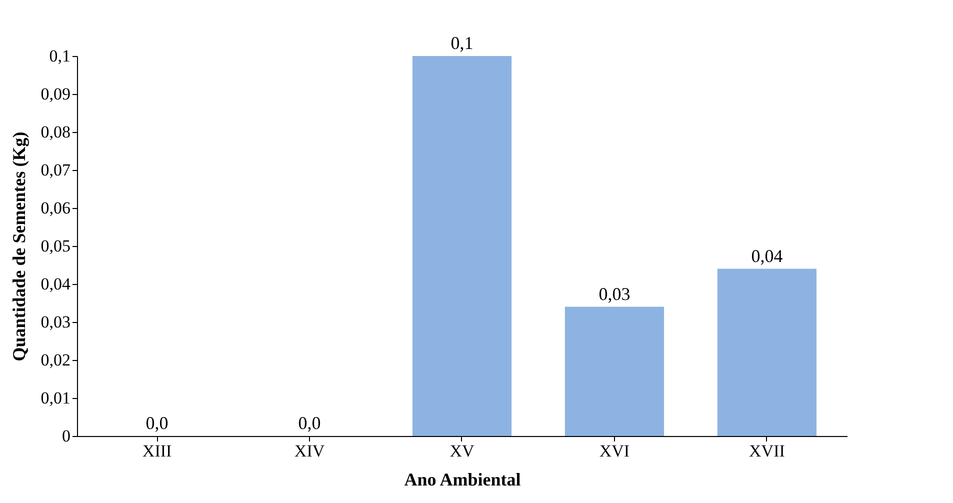 The image size is (953, 503). I want to click on y-tick-label: 0,02, so click(55, 360).